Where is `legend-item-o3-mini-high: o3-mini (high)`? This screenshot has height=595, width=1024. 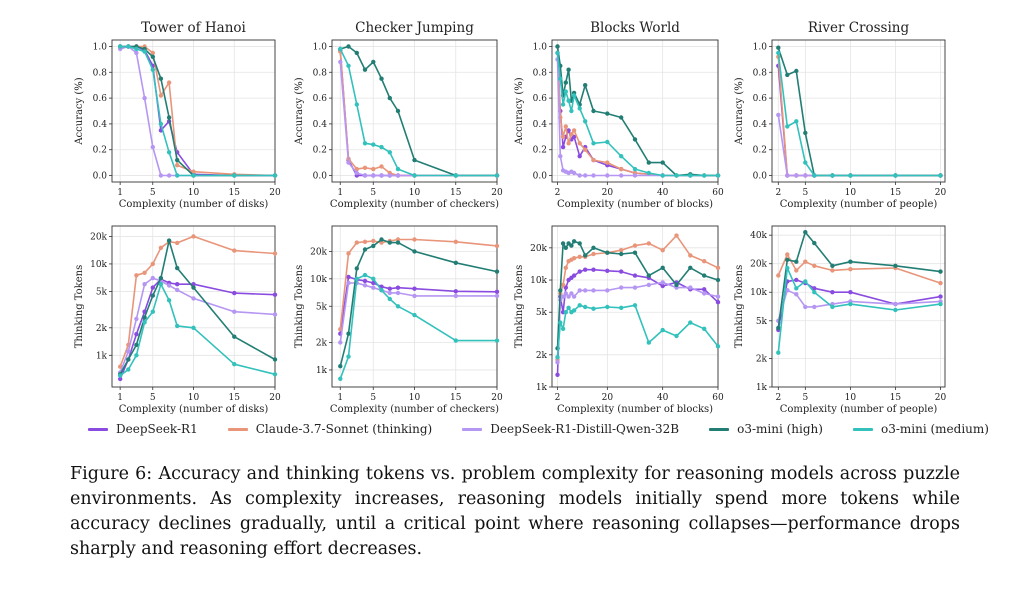 legend-item-o3-mini-high: o3-mini (high) is located at coordinates (766, 429).